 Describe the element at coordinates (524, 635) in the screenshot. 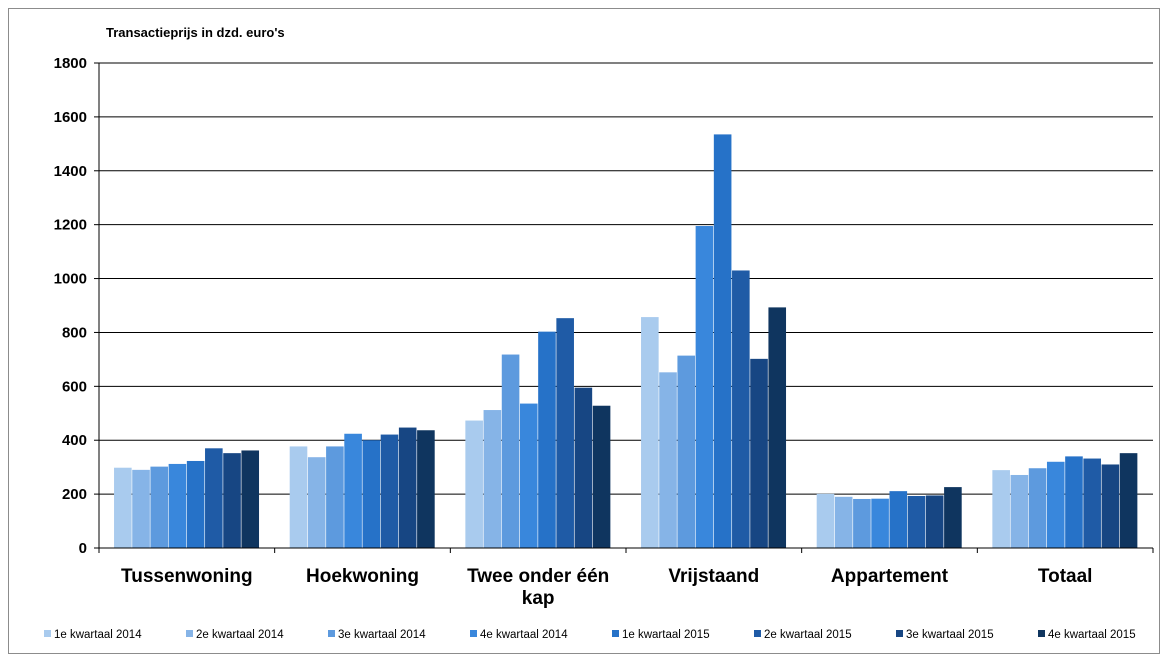

I see `legend-label: 4e kwartaal 2014` at that location.